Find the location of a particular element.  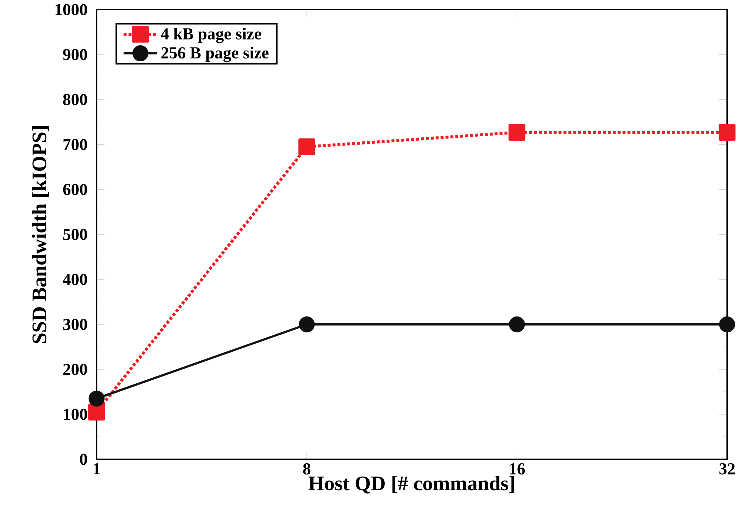

y-tick-label: 700 is located at coordinates (76, 144).